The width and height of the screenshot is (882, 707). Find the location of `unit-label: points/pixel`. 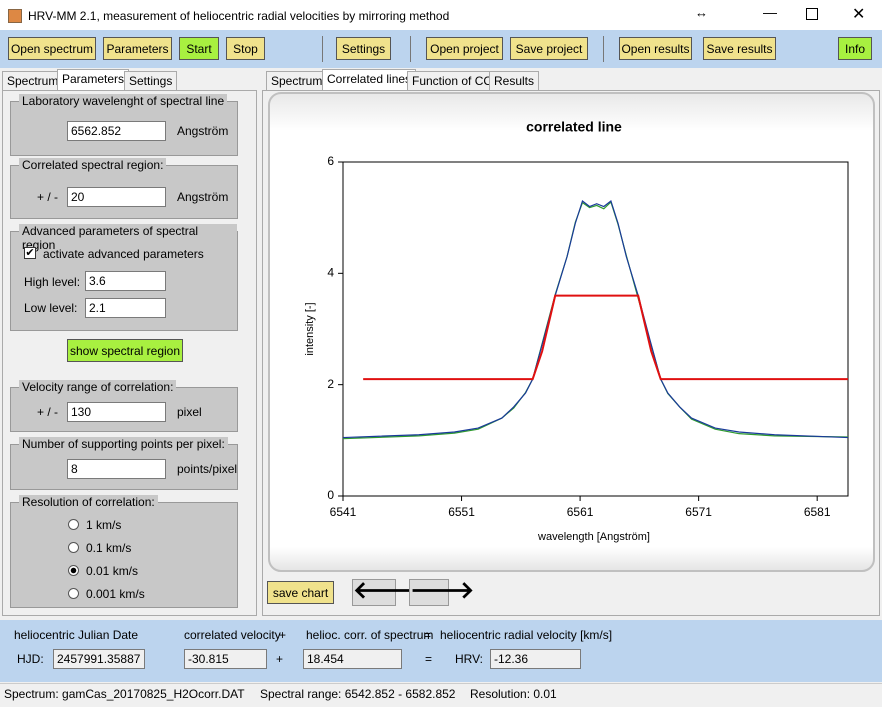

unit-label: points/pixel is located at coordinates (207, 469).